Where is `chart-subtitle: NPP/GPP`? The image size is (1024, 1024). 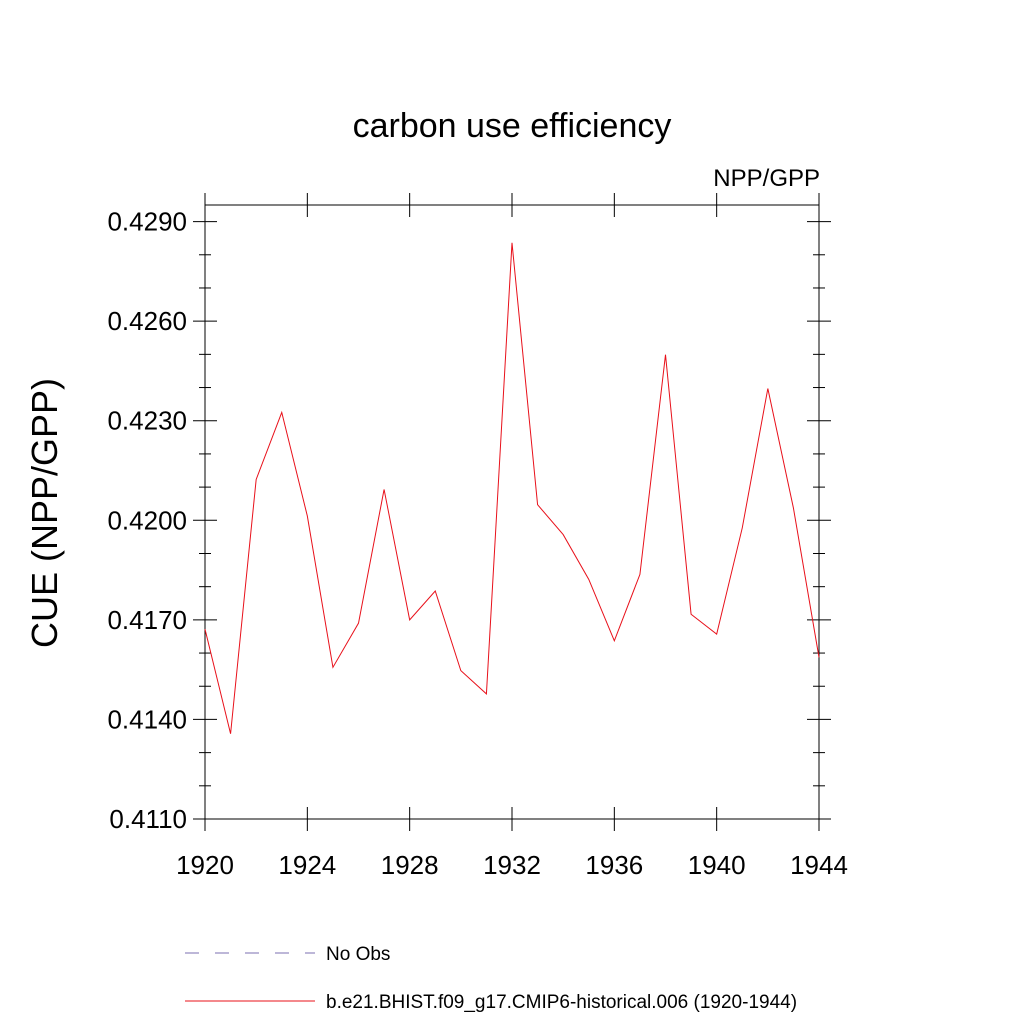
chart-subtitle: NPP/GPP is located at coordinates (766, 178).